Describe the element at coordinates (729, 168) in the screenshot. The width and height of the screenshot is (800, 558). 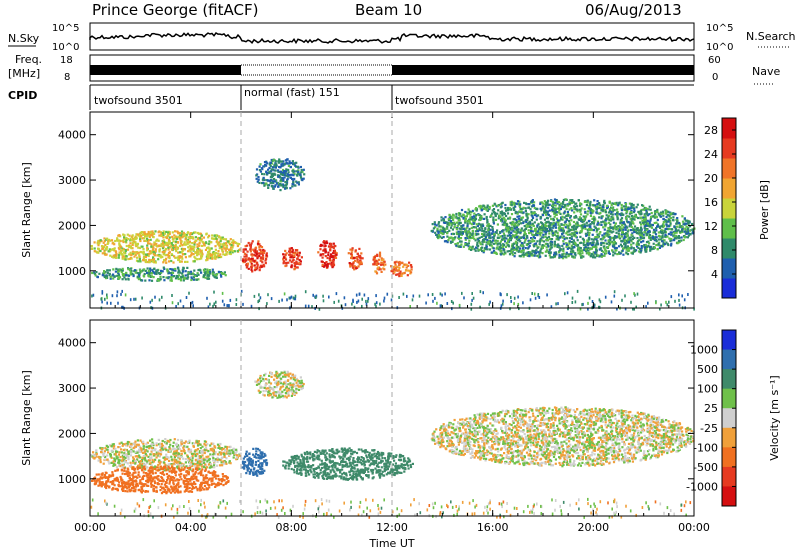
I see `colorbar-segment` at that location.